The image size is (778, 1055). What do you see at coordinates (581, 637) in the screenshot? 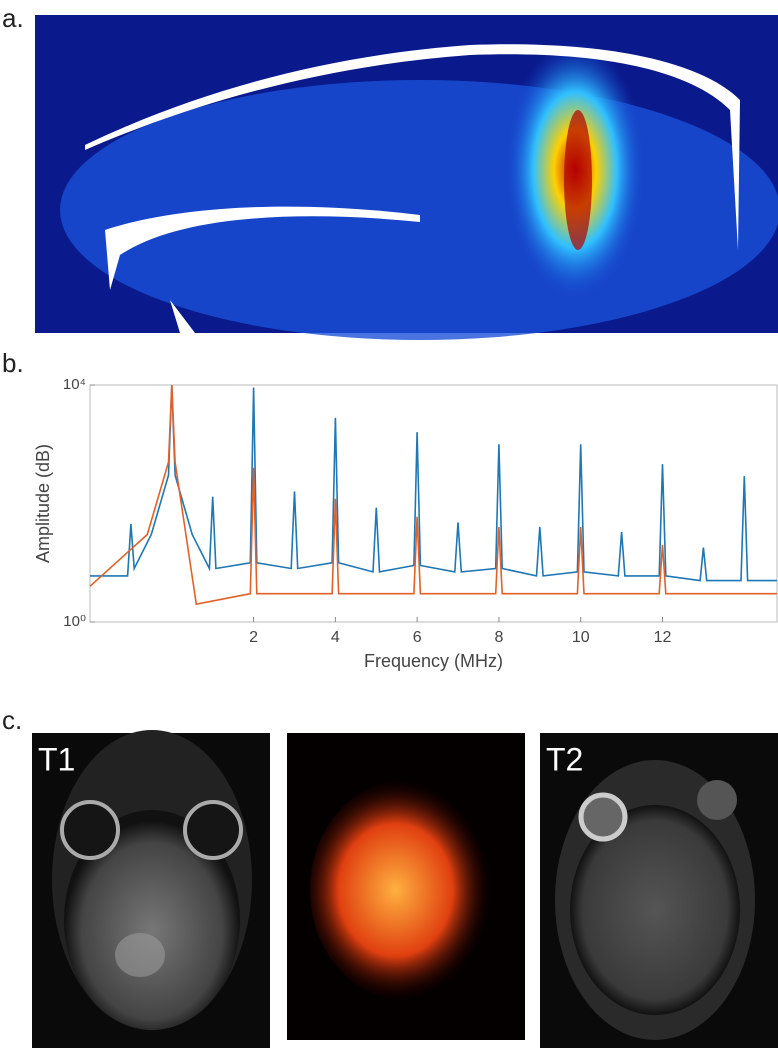
I see `x-tick-label: 10` at bounding box center [581, 637].